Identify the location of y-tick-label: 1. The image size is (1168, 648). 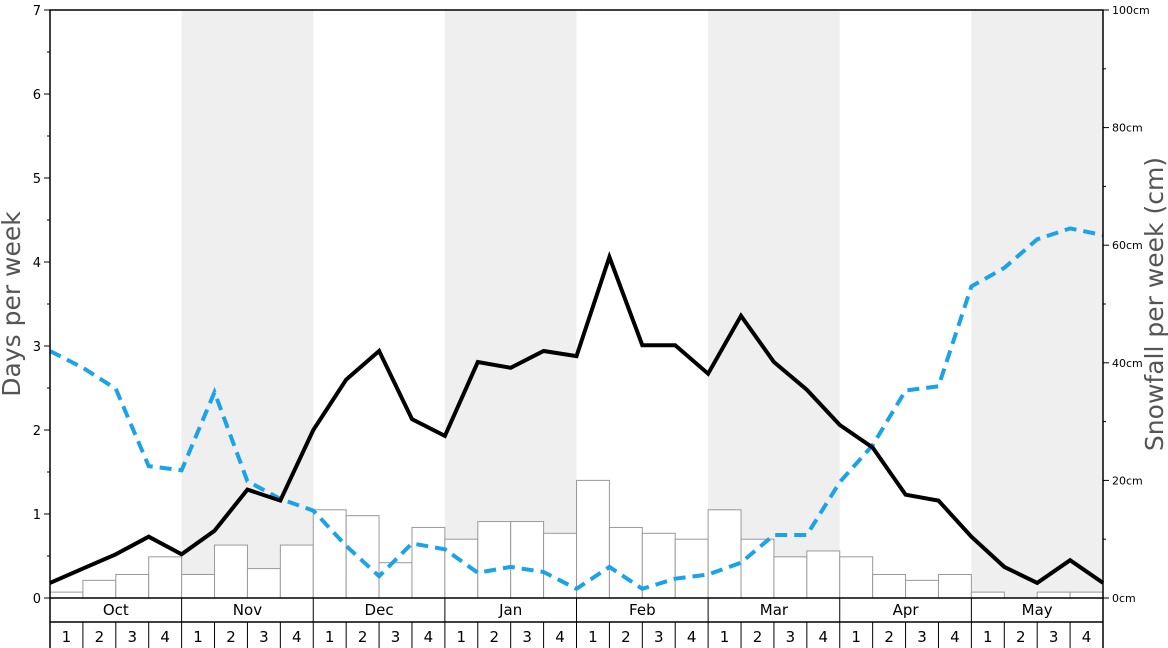
(37, 515).